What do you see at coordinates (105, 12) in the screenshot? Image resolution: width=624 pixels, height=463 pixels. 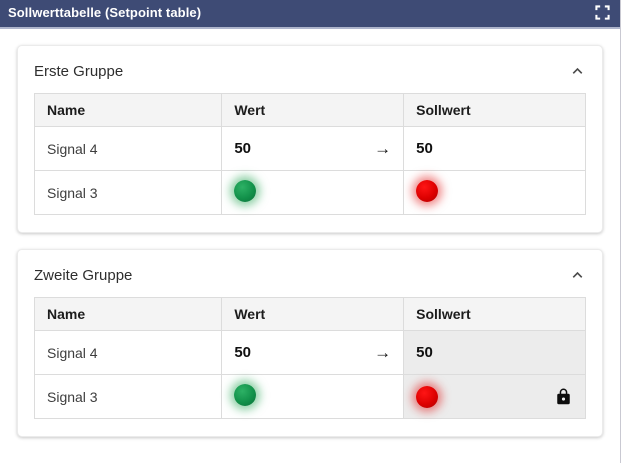 I see `widget-title: Sollwerttabelle (Setpoint table)` at bounding box center [105, 12].